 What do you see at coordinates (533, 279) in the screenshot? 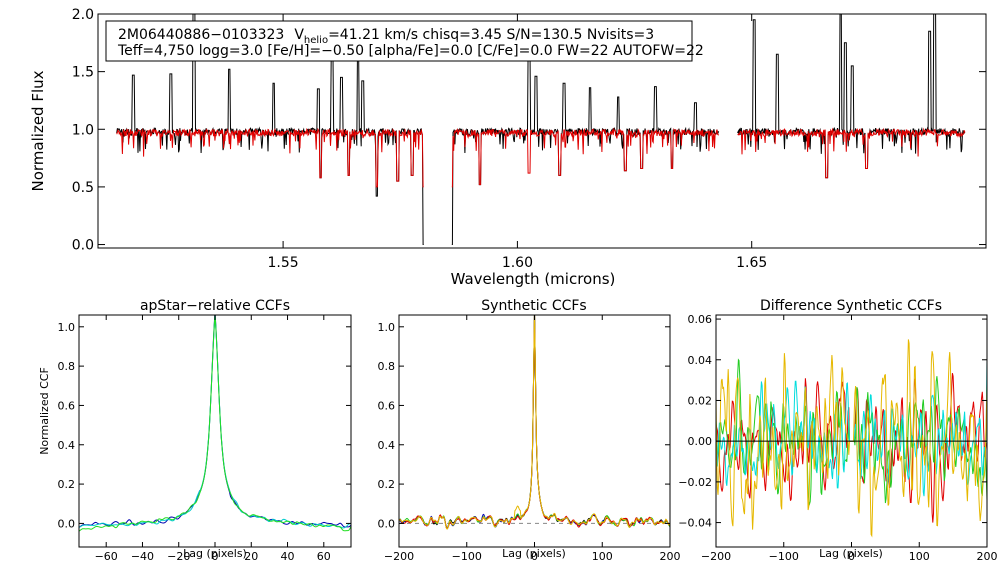
I see `spectrum-xlabel: Wavelength (microns)` at bounding box center [533, 279].